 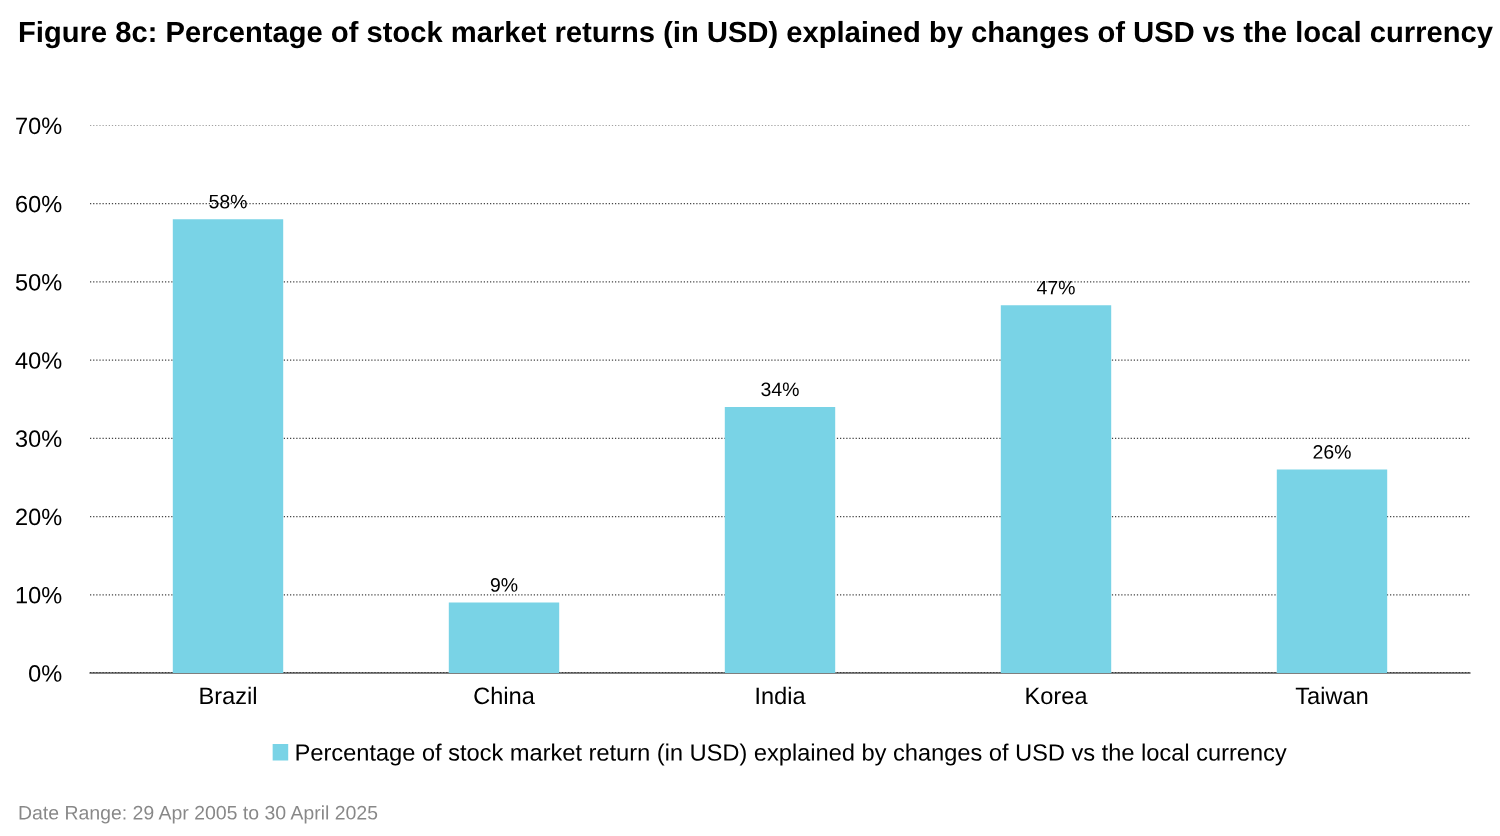 I want to click on x-tick-label: China, so click(x=504, y=695).